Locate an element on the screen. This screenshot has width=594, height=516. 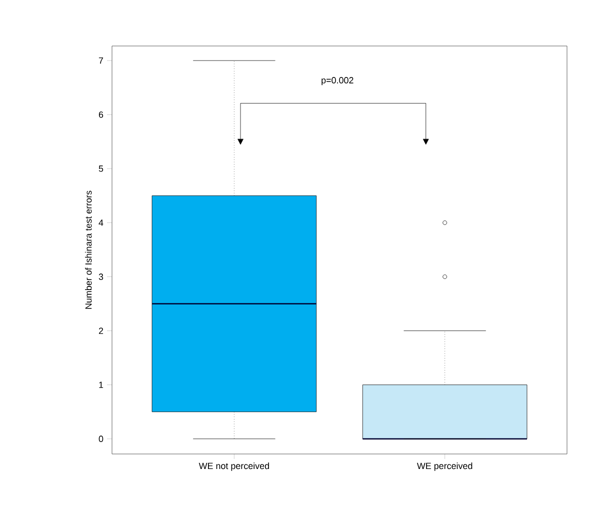
y-tick-label: 2 is located at coordinates (101, 331).